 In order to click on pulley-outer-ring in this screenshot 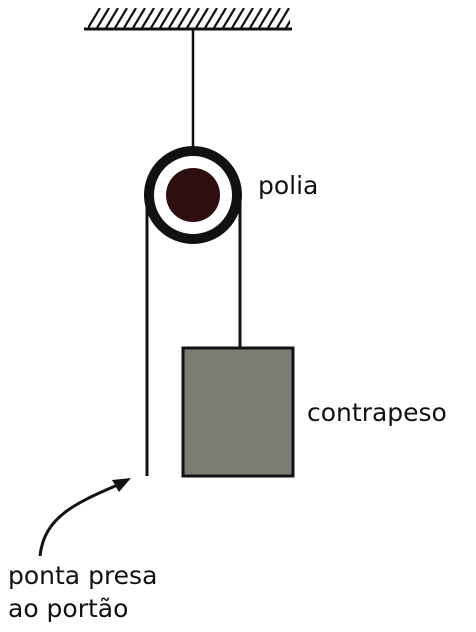, I will do `click(193, 195)`.